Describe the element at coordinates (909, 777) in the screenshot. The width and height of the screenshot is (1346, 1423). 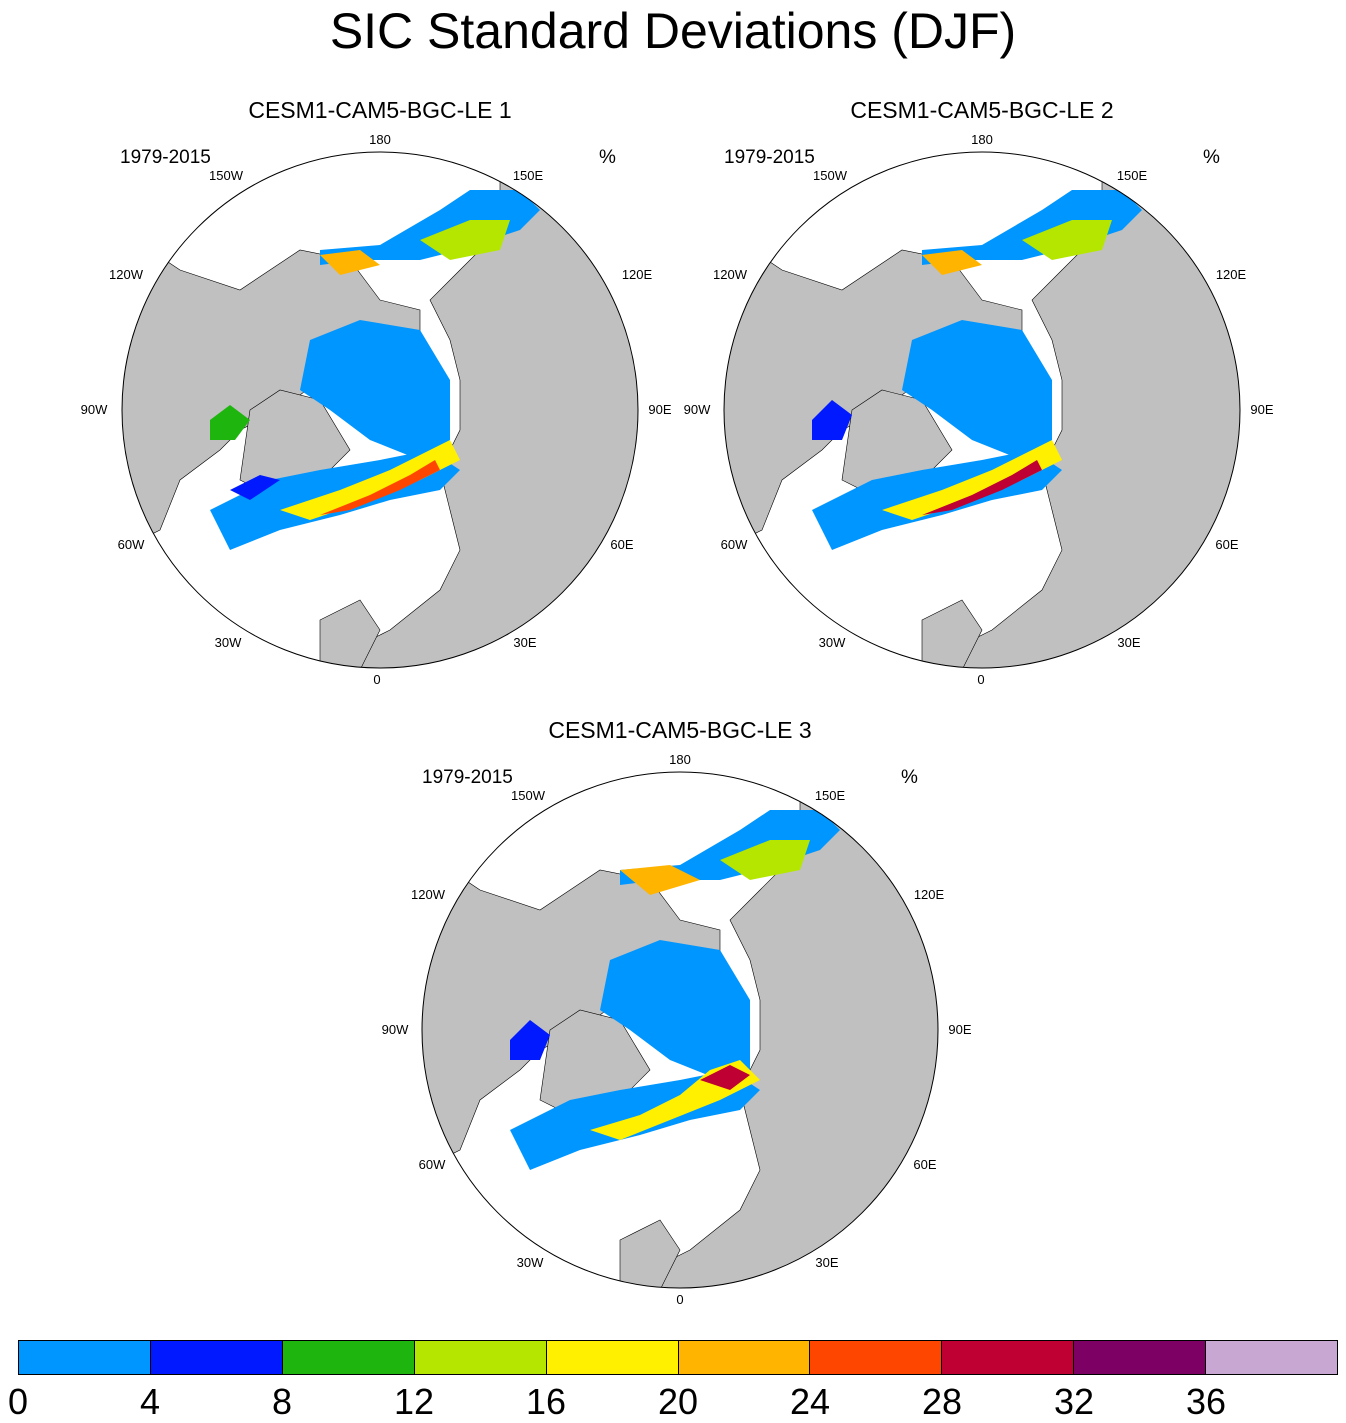
I see `panel-3-units: %` at that location.